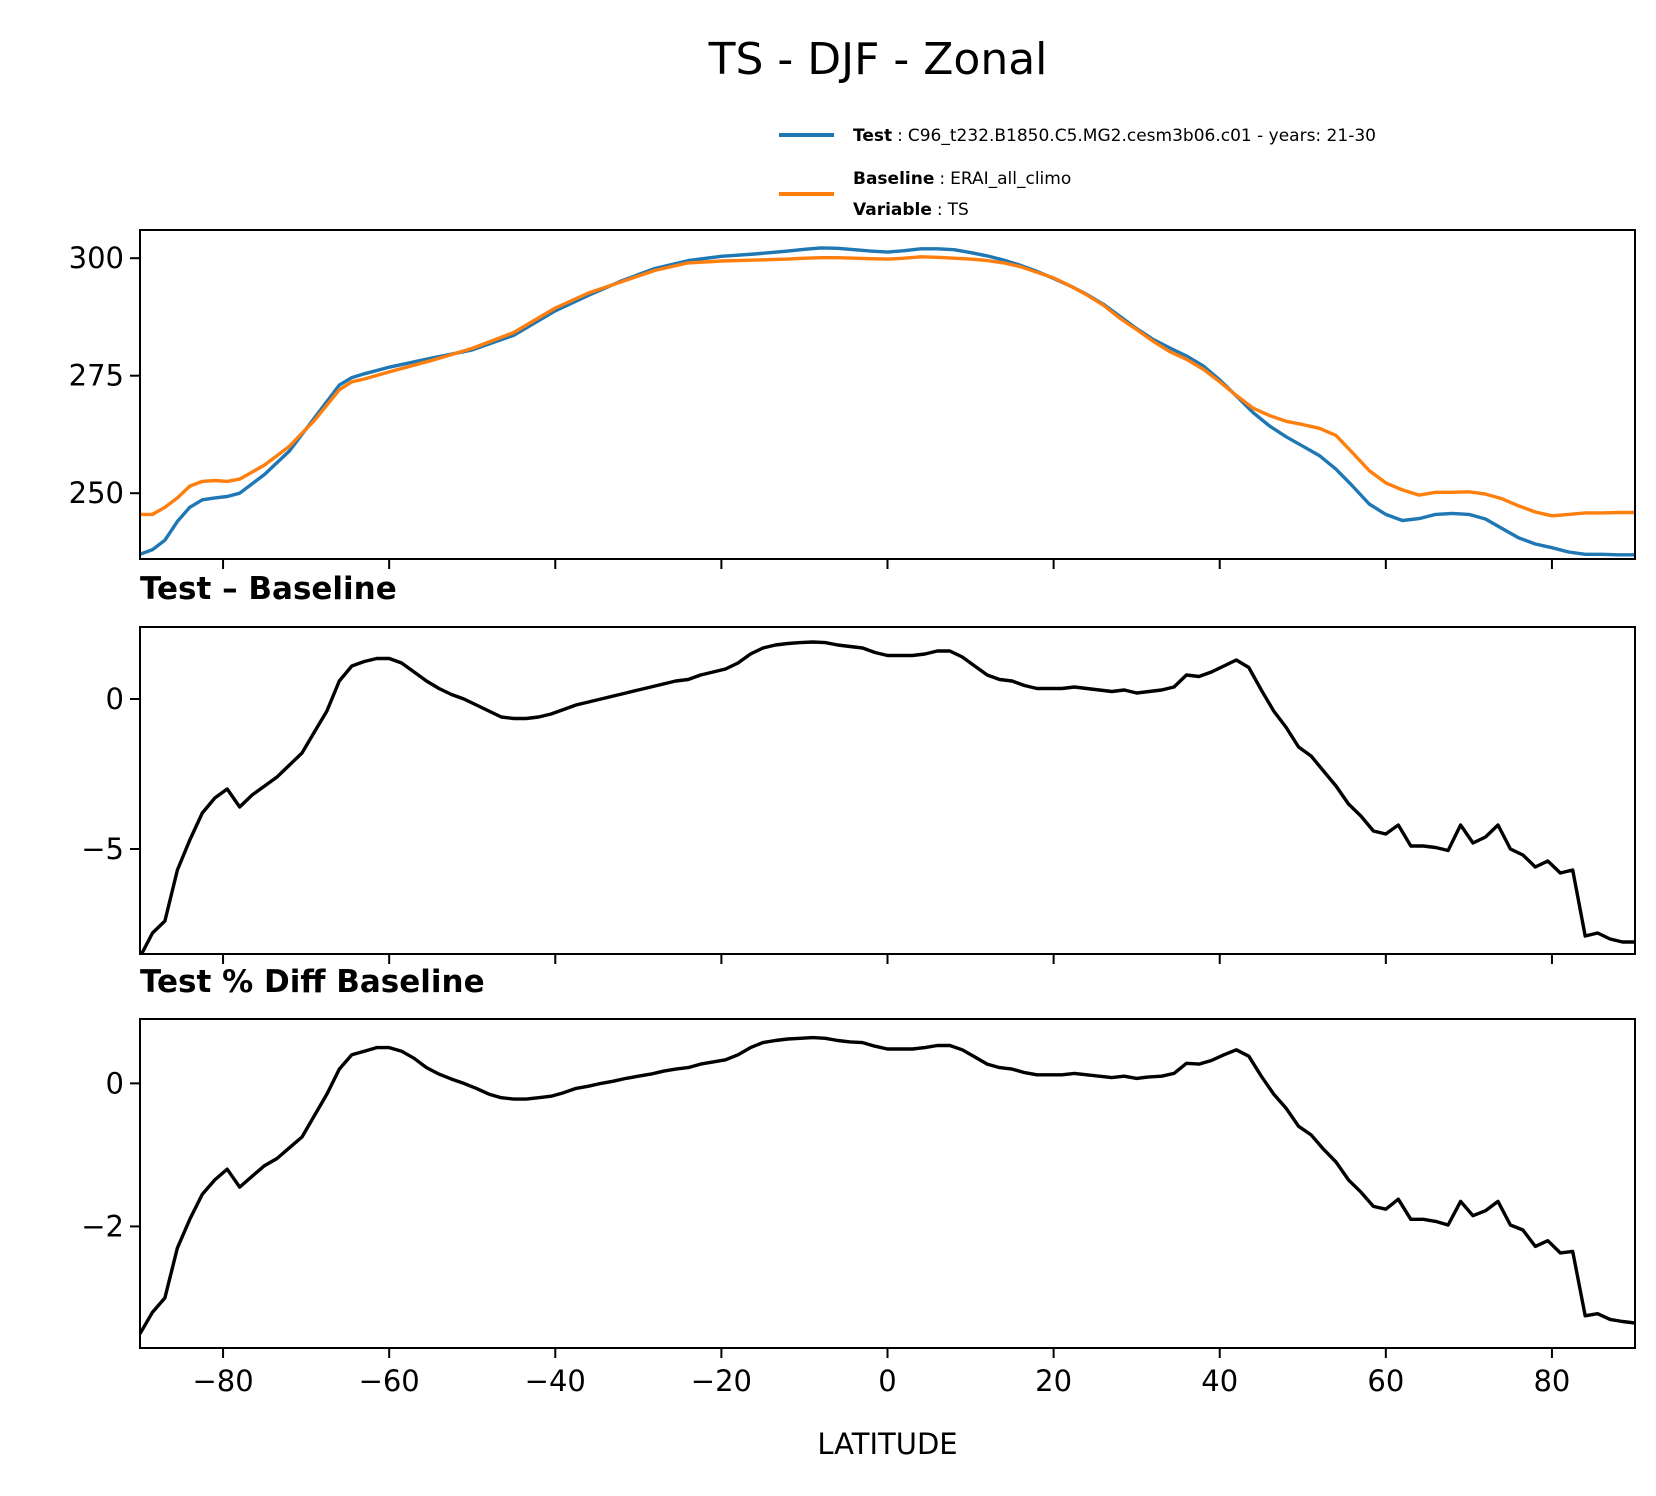  Describe the element at coordinates (222, 1381) in the screenshot. I see `x-tick-label: −80` at that location.